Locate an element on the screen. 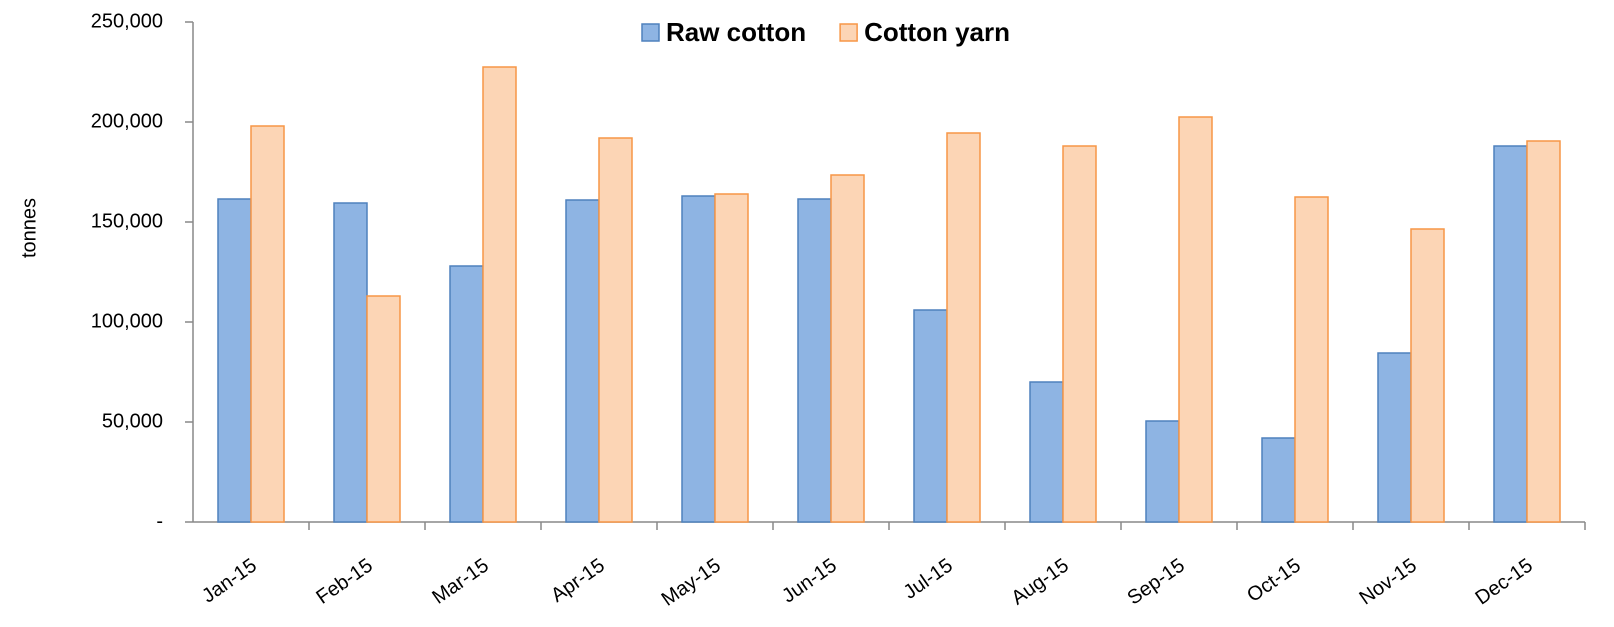 The height and width of the screenshot is (627, 1614). x-tick-label: Jul-15 is located at coordinates (928, 578).